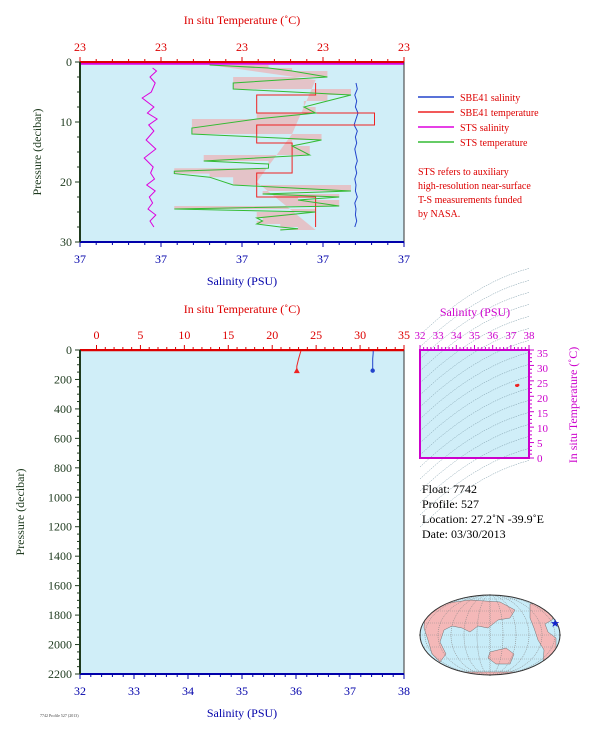  What do you see at coordinates (60, 527) in the screenshot?
I see `tick-label: 1200` at bounding box center [60, 527].